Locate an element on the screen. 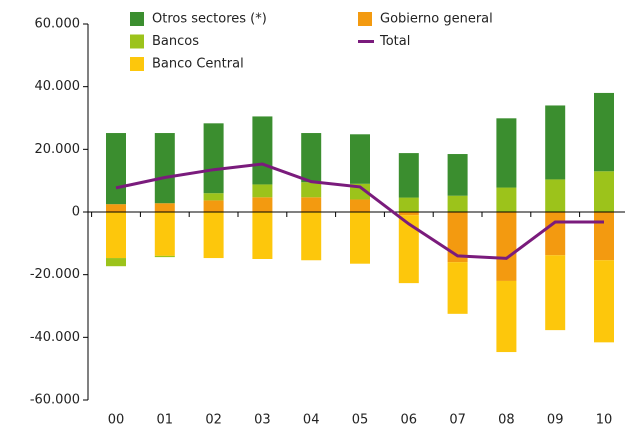  x-tick-label: 00 is located at coordinates (116, 420).